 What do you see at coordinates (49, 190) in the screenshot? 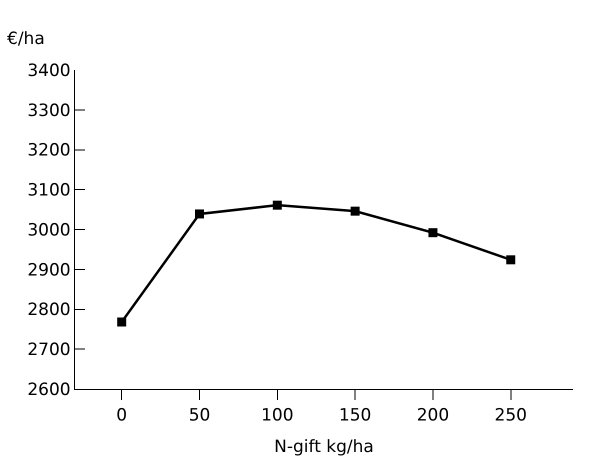
I see `y-tick-label: 3100` at bounding box center [49, 190].